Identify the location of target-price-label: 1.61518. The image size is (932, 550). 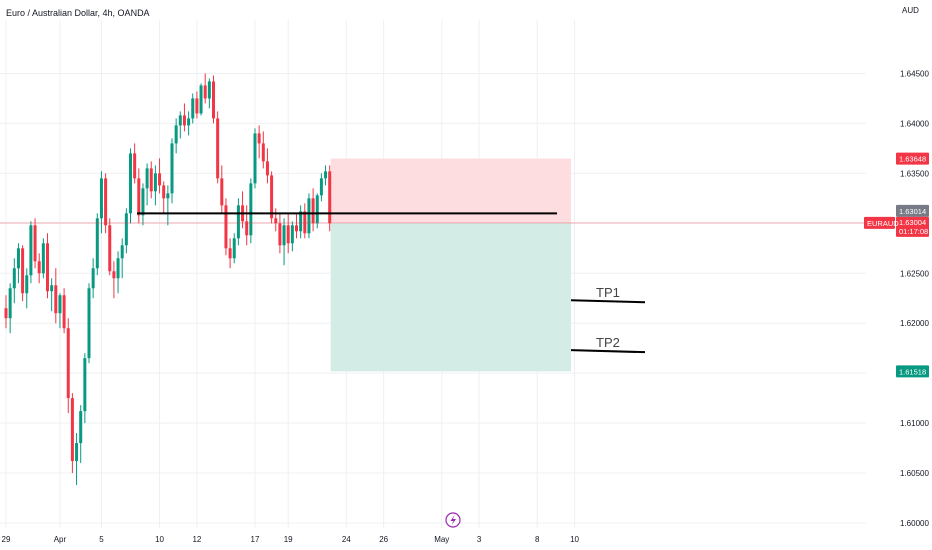
(912, 371).